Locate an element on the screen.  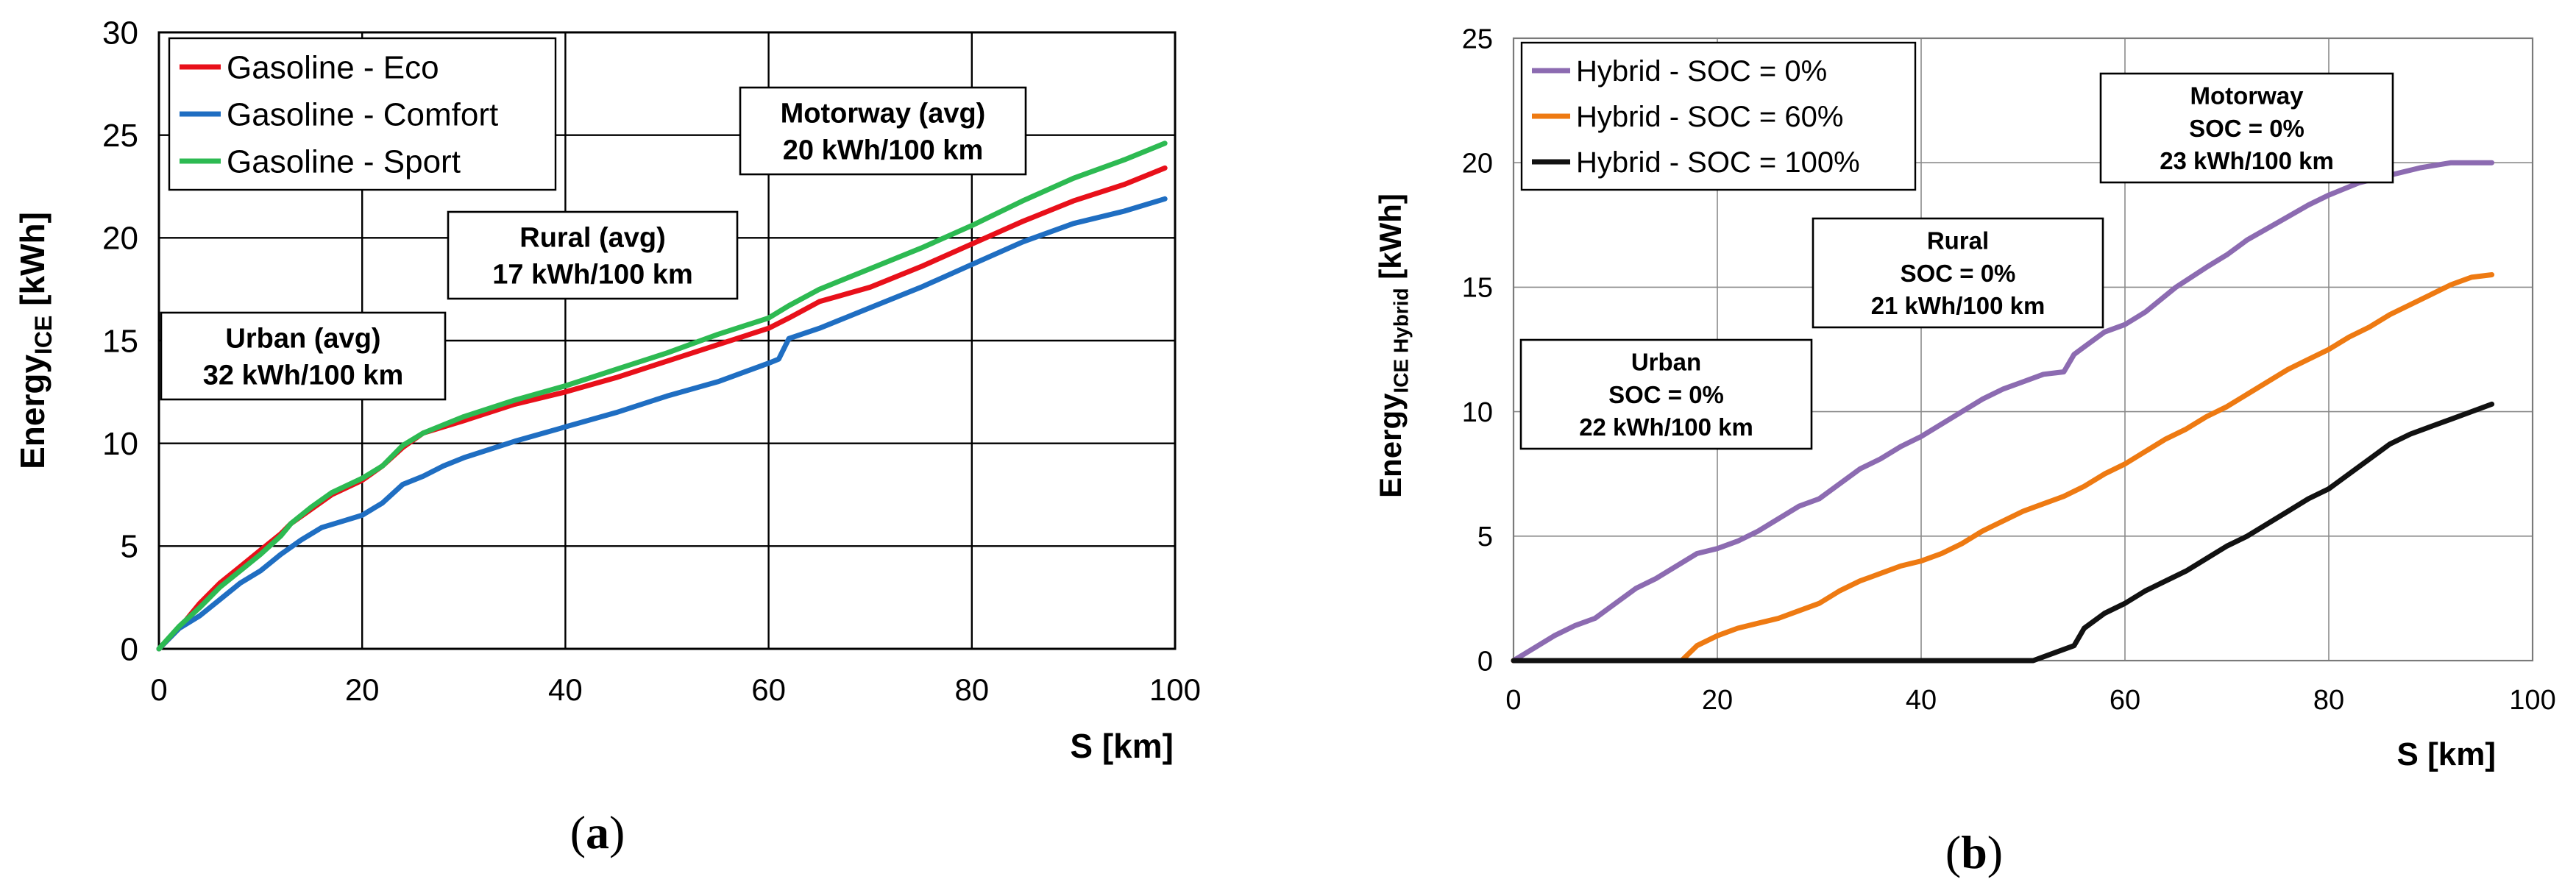
panel-label-letter: a is located at coordinates (597, 832).